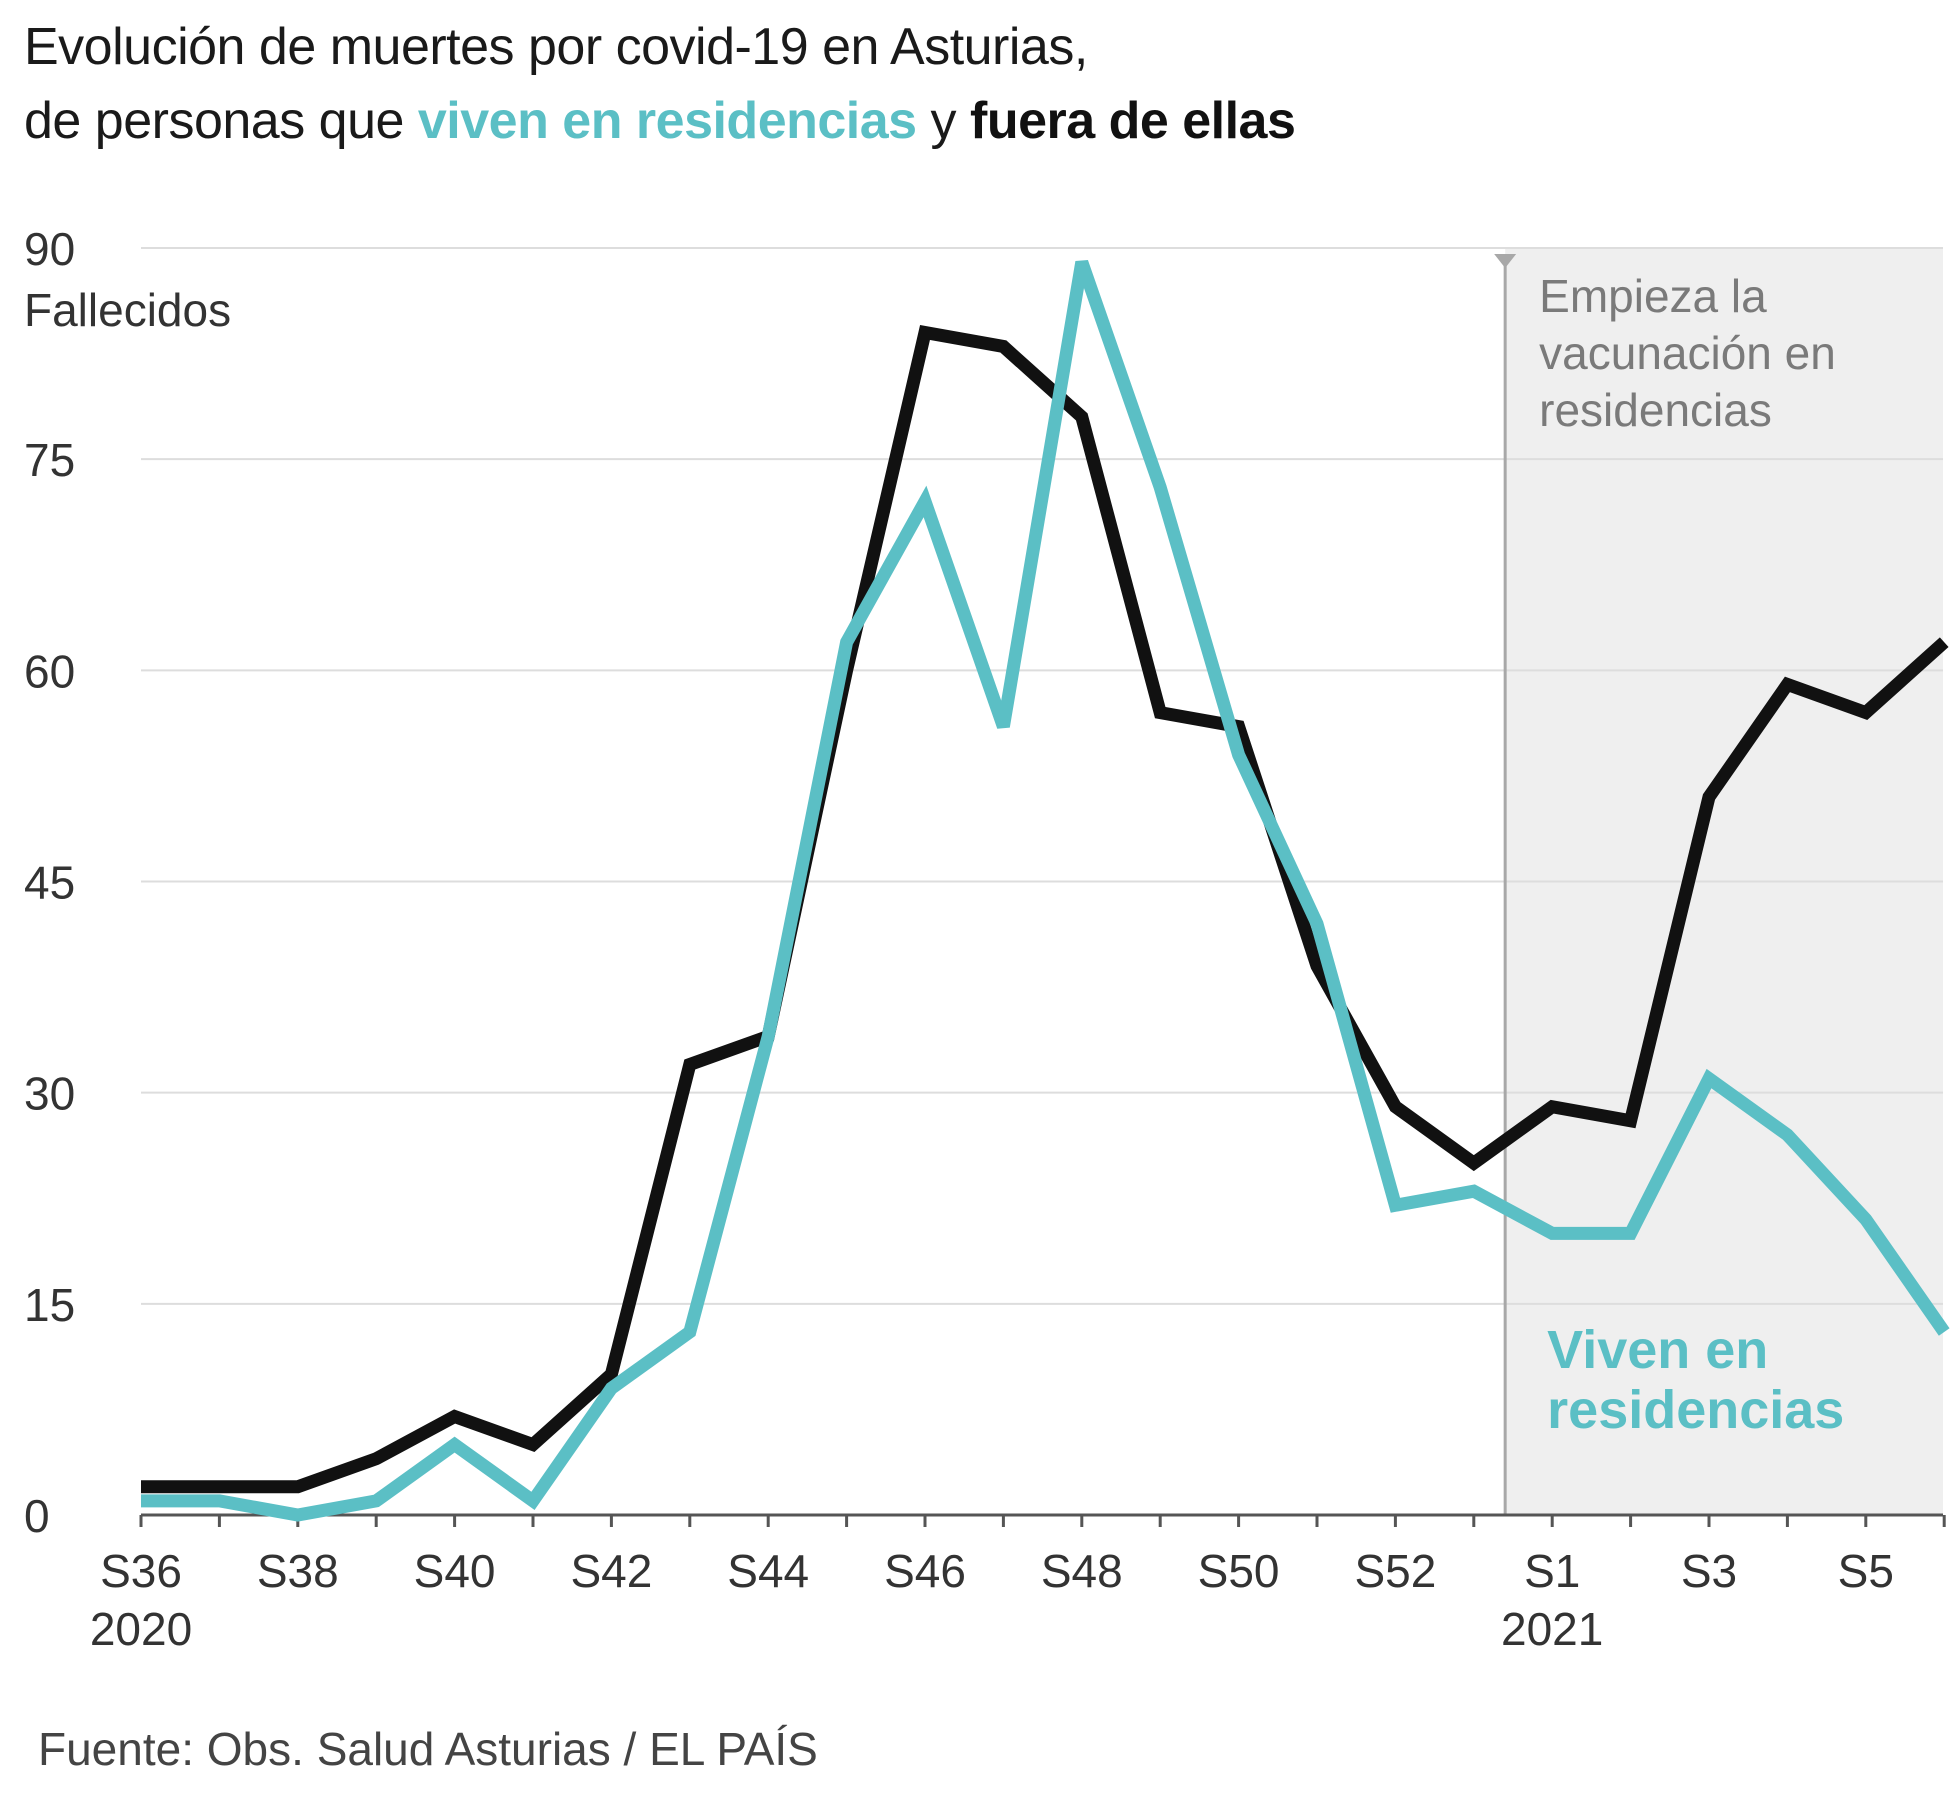 The image size is (1960, 1808). I want to click on x-tick-label: S40, so click(455, 1571).